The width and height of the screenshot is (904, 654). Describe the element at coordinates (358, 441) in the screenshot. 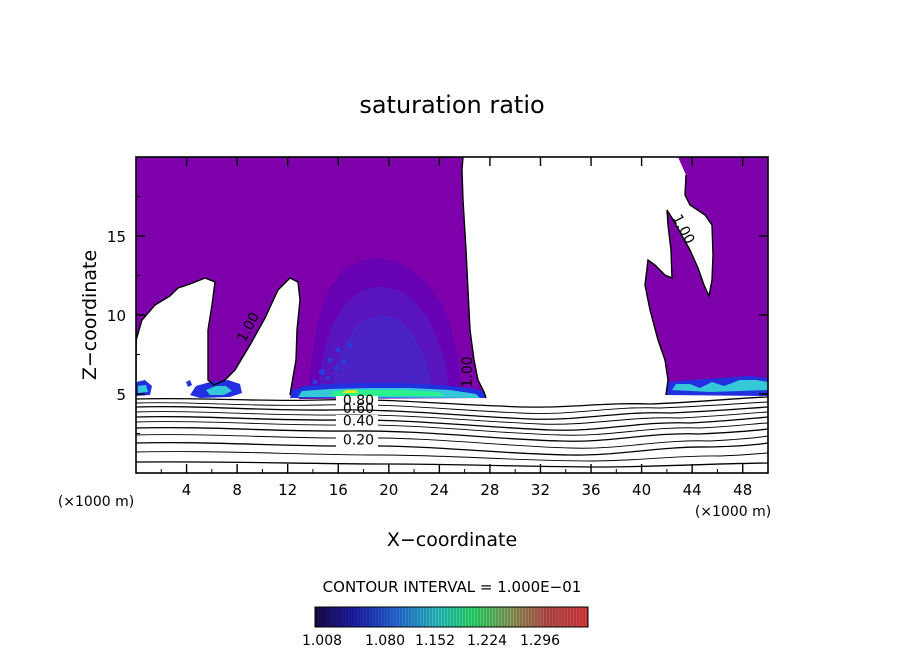

I see `contour-label: 0.20` at that location.